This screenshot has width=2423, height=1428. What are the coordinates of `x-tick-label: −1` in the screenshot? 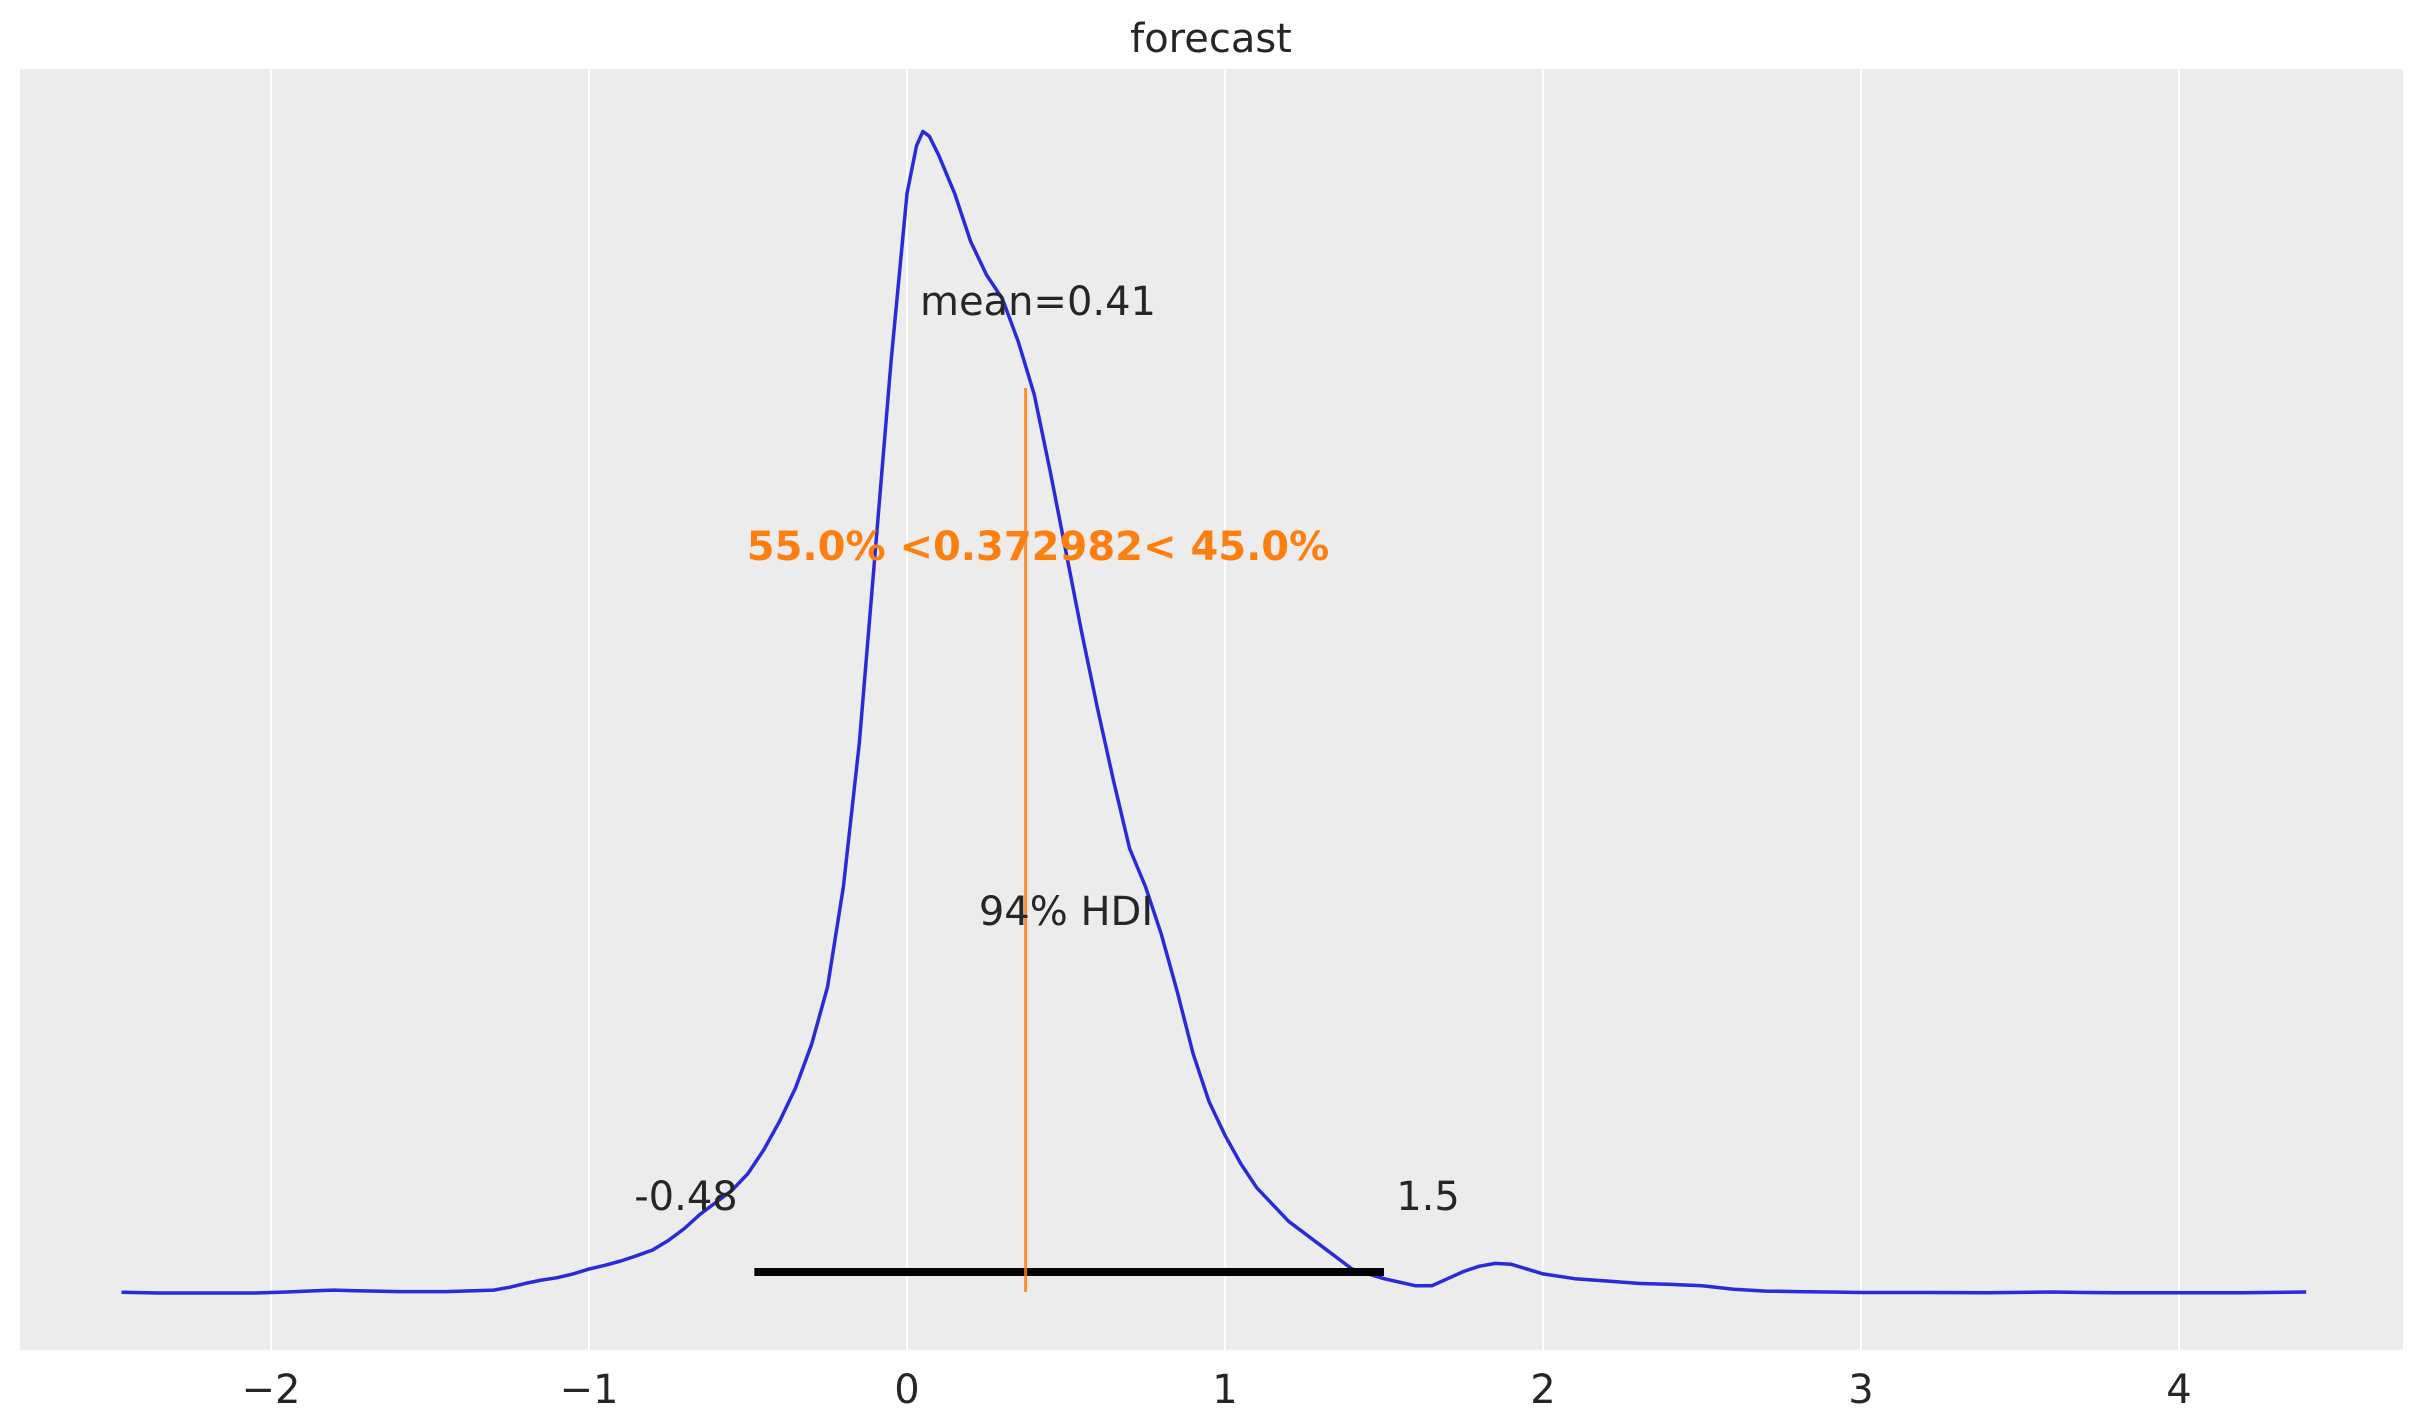 It's located at (589, 1390).